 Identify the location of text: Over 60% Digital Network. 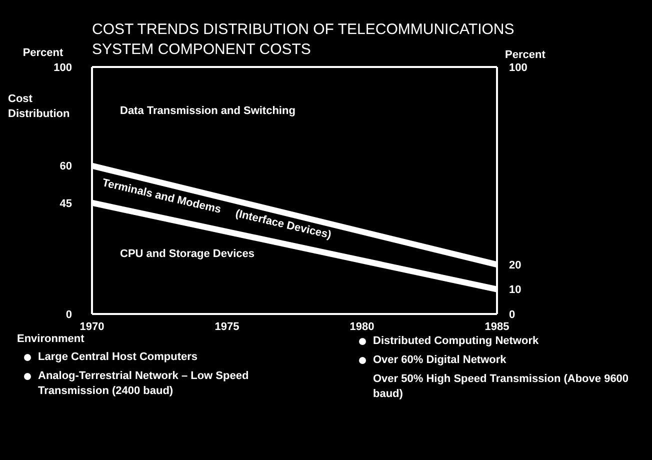
(439, 360).